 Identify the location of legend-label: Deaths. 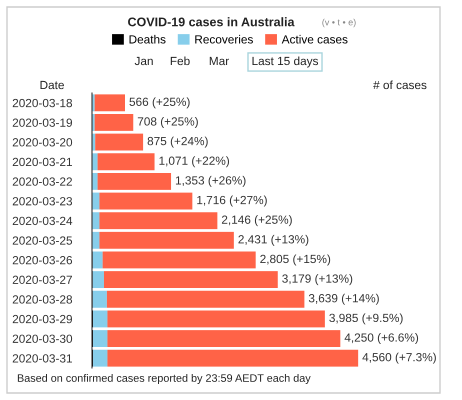
(148, 39).